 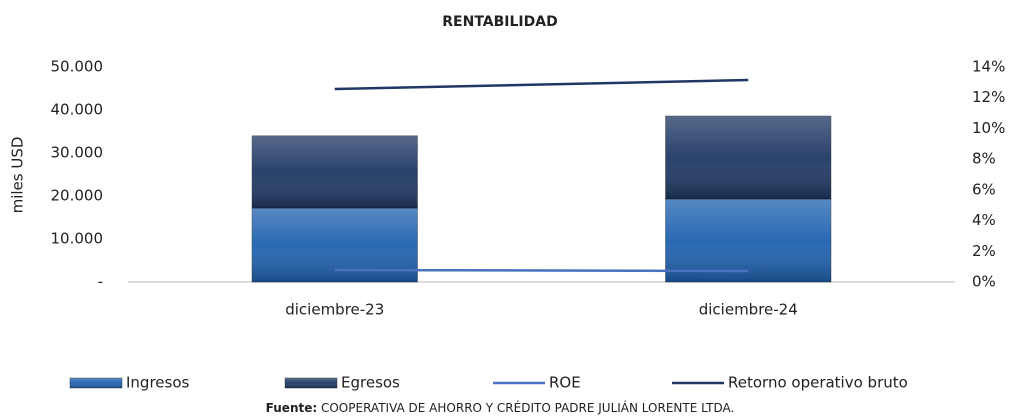 What do you see at coordinates (988, 128) in the screenshot?
I see `y2-tick-label: 10%` at bounding box center [988, 128].